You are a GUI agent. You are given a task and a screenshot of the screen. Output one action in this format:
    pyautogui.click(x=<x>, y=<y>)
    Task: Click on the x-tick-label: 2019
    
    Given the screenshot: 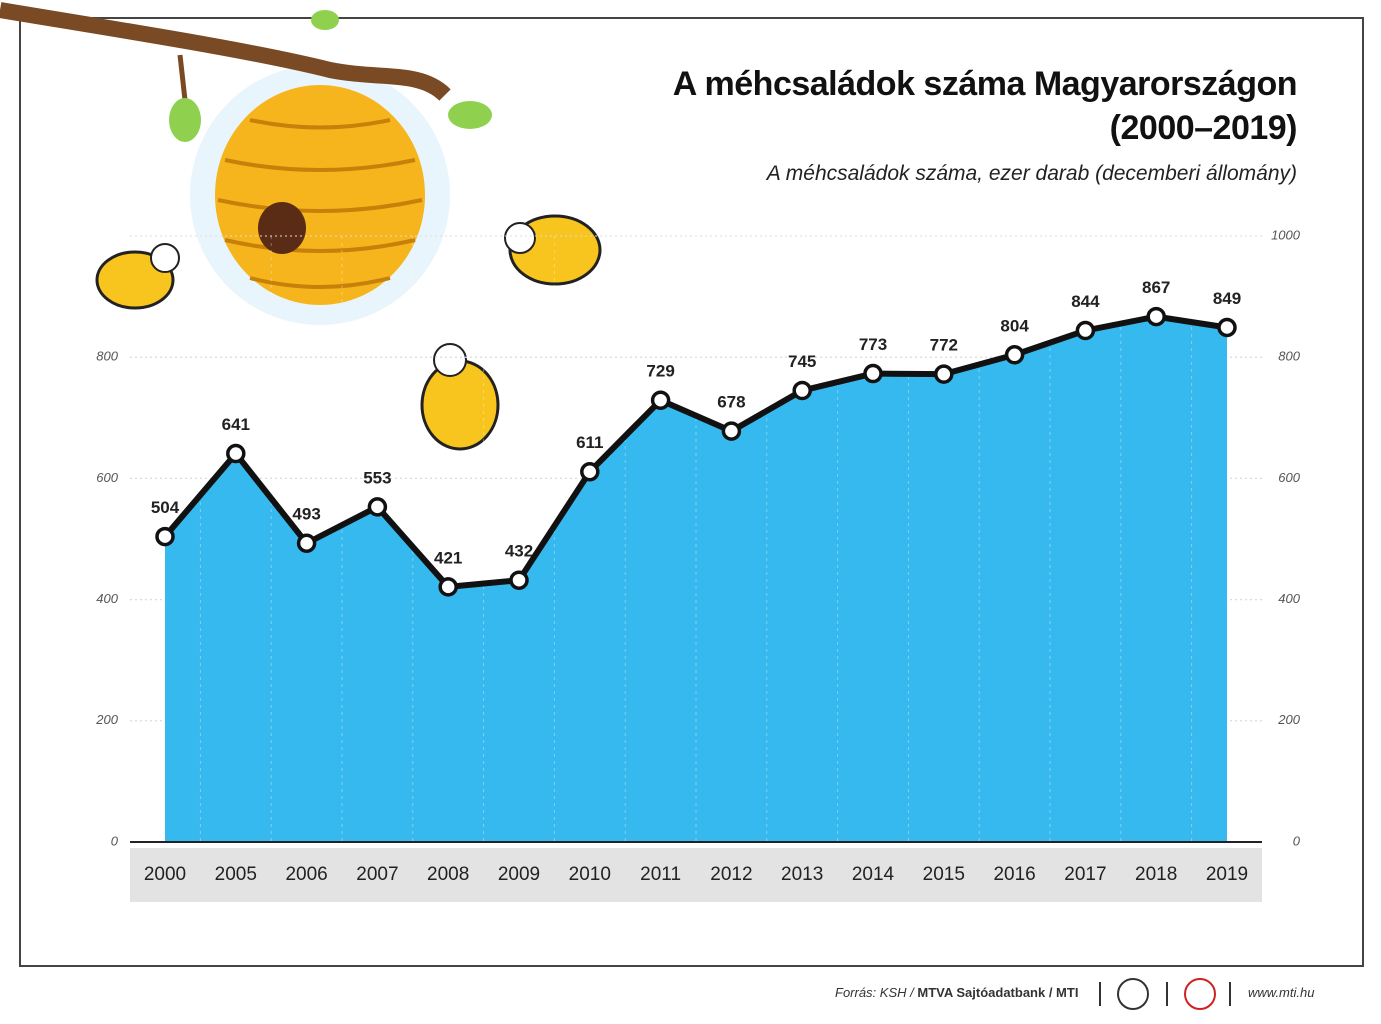 What is the action you would take?
    pyautogui.click(x=1227, y=874)
    